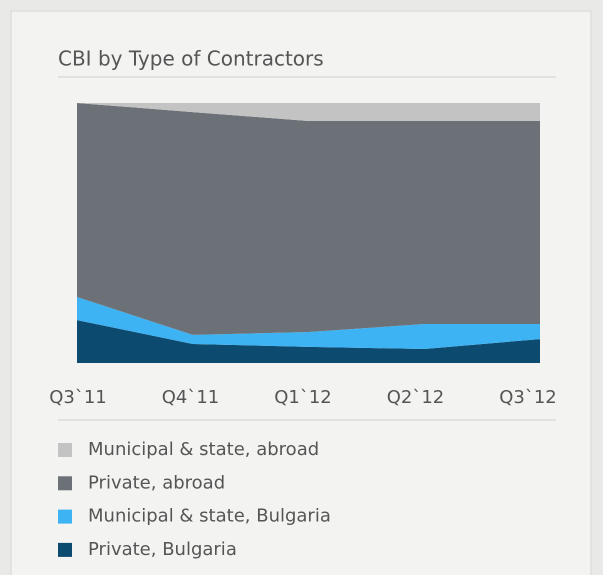  Describe the element at coordinates (162, 549) in the screenshot. I see `legend-label: Private, Bulgaria` at that location.